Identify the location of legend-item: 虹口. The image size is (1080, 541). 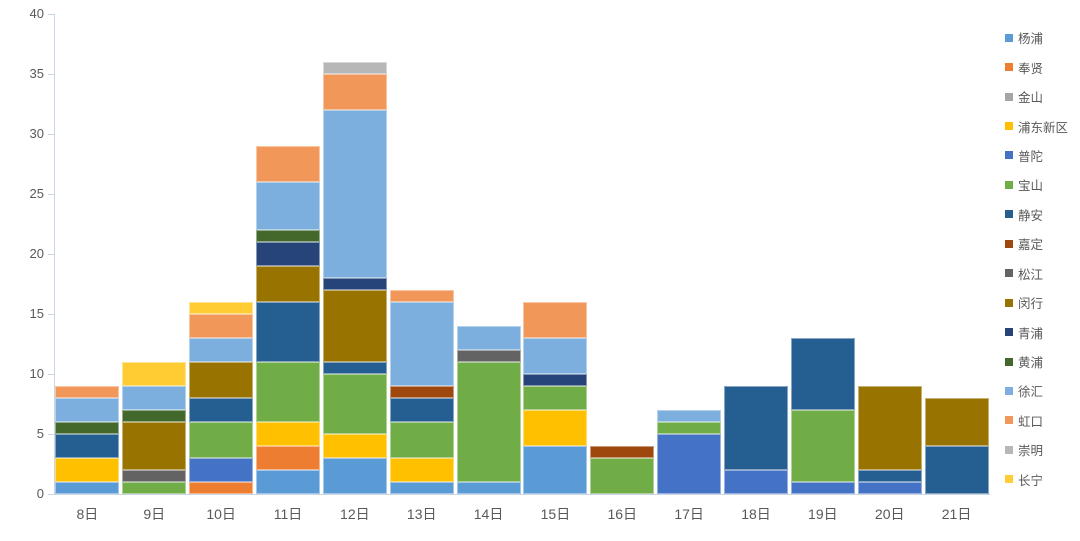
(1036, 420).